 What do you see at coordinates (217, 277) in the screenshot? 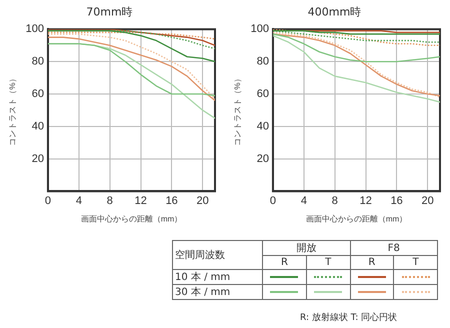
I see `text: 10 本 / mm` at bounding box center [217, 277].